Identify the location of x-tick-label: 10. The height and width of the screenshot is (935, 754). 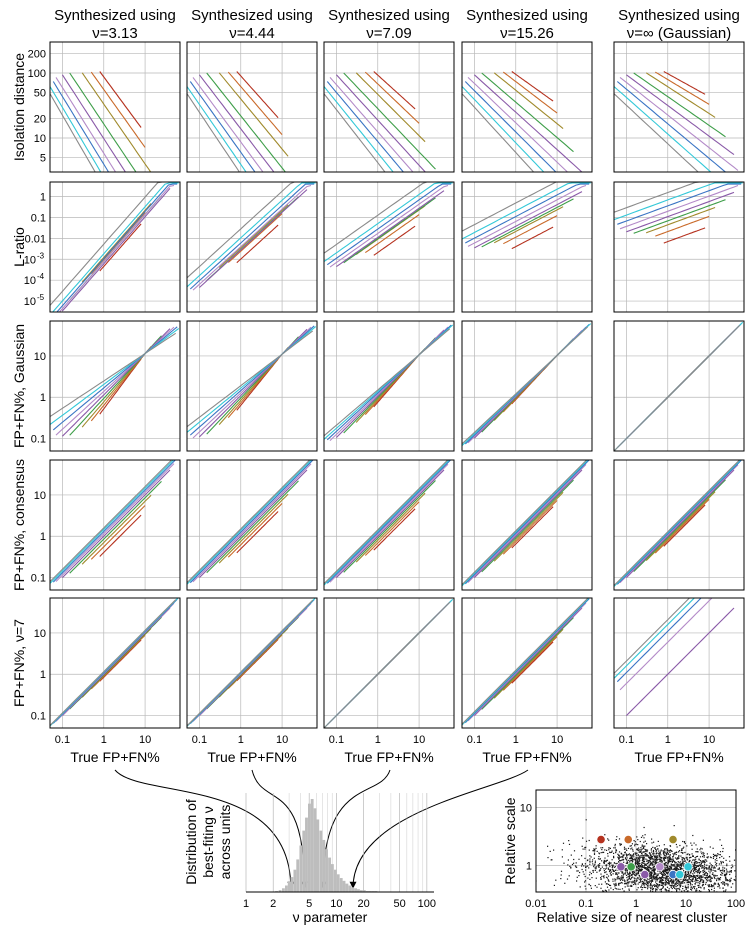
(282, 740).